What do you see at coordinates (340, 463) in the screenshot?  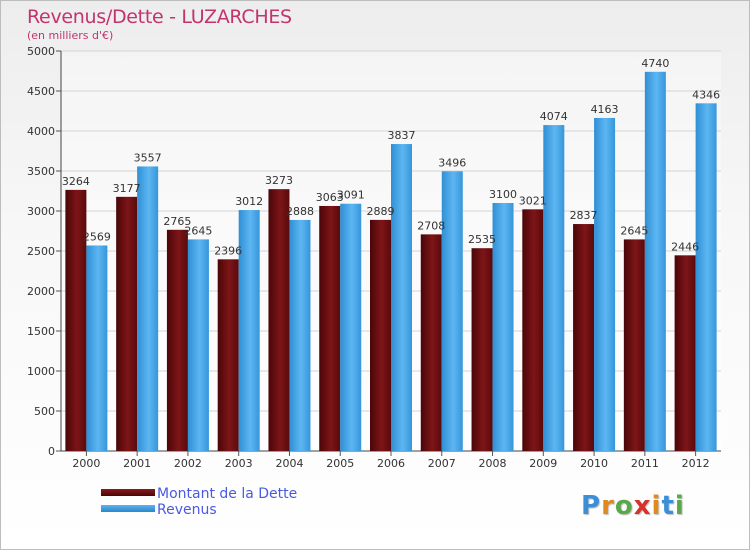 I see `x-tick-label: 2005` at bounding box center [340, 463].